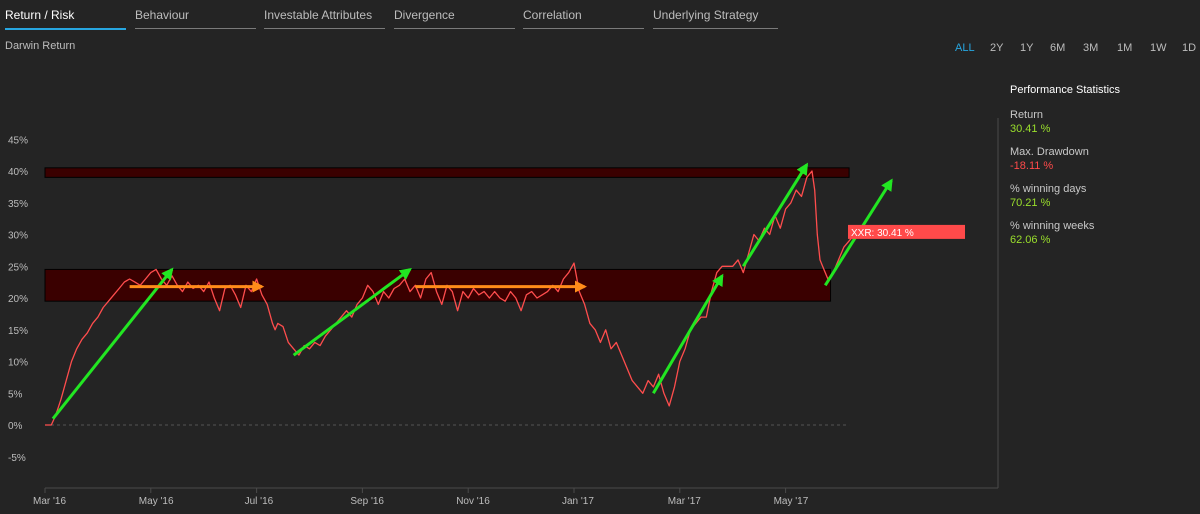  What do you see at coordinates (195, 18) in the screenshot?
I see `tab-behaviour: Behaviour` at bounding box center [195, 18].